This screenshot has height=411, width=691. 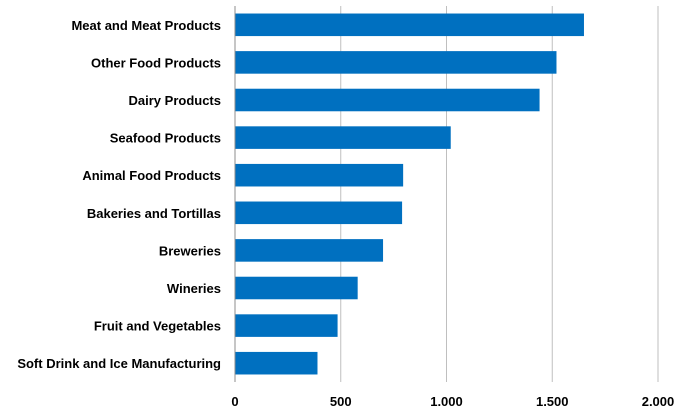 I want to click on category-label: Other Food Products, so click(x=156, y=62).